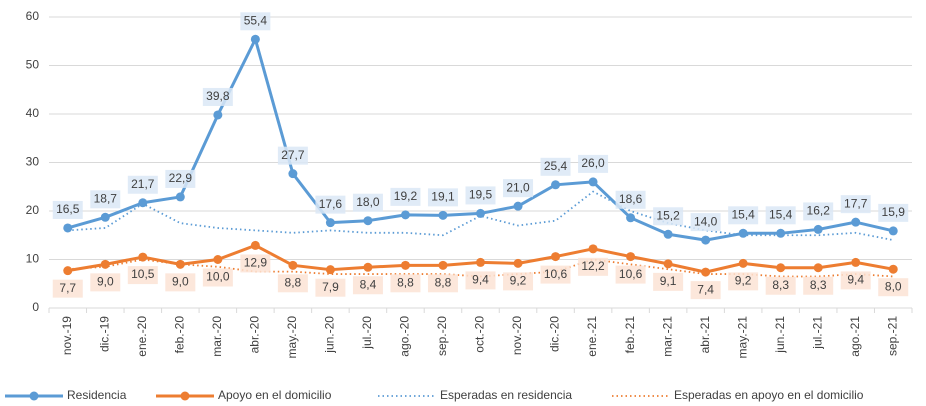 The width and height of the screenshot is (926, 406). What do you see at coordinates (368, 284) in the screenshot?
I see `data-label: 8,4` at bounding box center [368, 284].